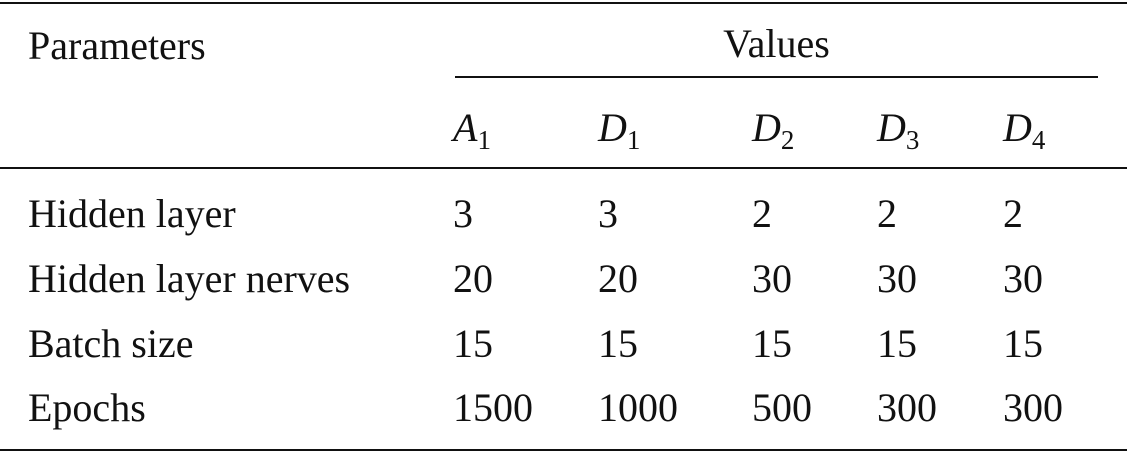 Image resolution: width=1127 pixels, height=453 pixels. Describe the element at coordinates (638, 407) in the screenshot. I see `cell-value: 1000` at that location.